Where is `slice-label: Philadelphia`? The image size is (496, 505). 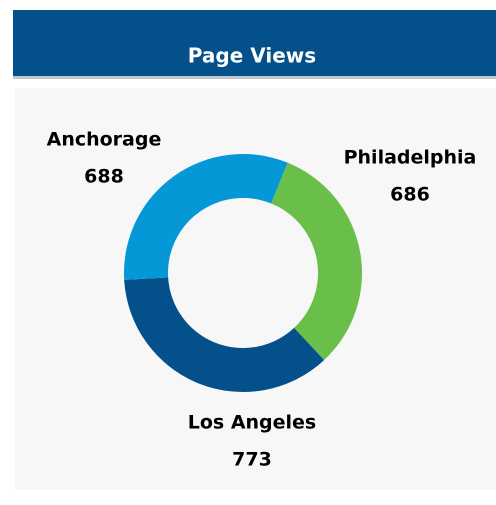
slice-label: Philadelphia is located at coordinates (410, 158).